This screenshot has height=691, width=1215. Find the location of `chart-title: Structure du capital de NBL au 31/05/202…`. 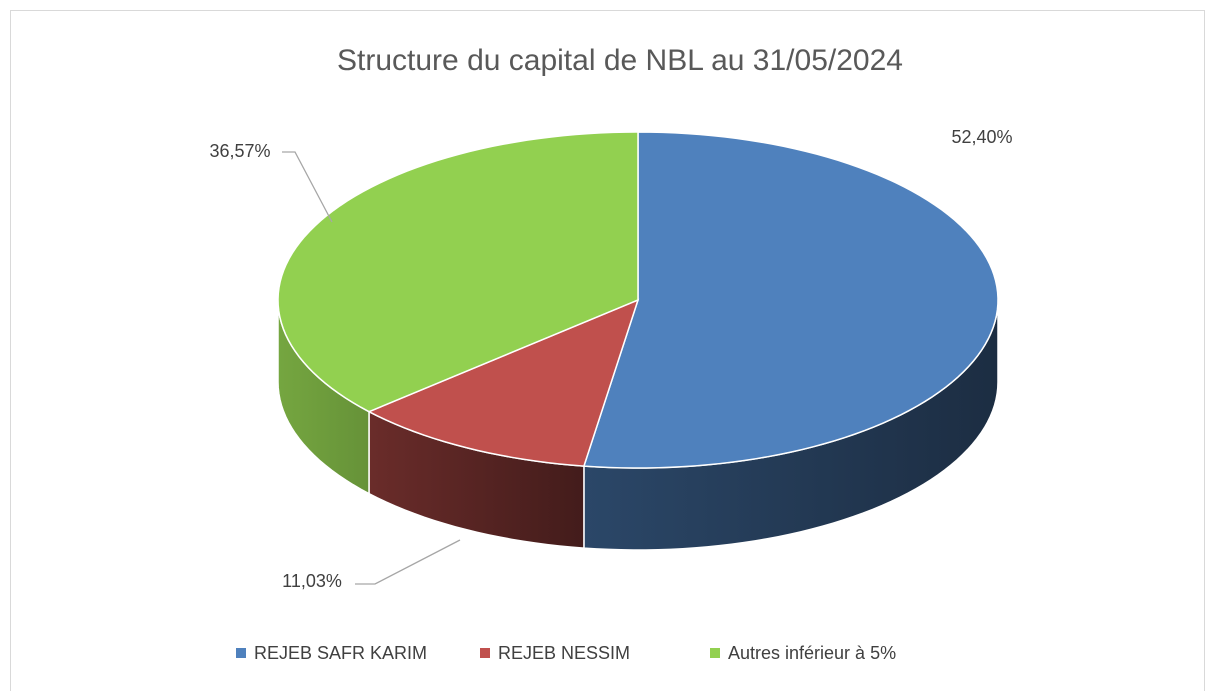

chart-title: Structure du capital de NBL au 31/05/202… is located at coordinates (620, 60).